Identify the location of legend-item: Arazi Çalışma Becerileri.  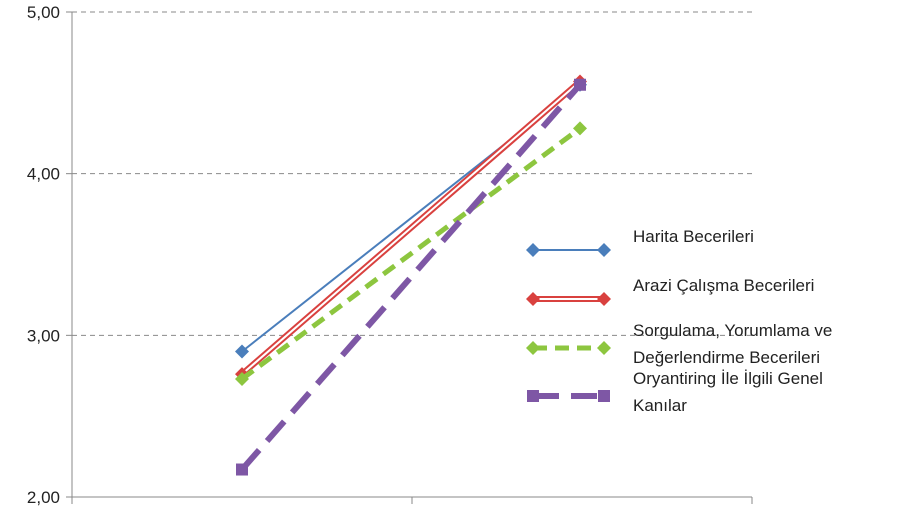
(670, 291).